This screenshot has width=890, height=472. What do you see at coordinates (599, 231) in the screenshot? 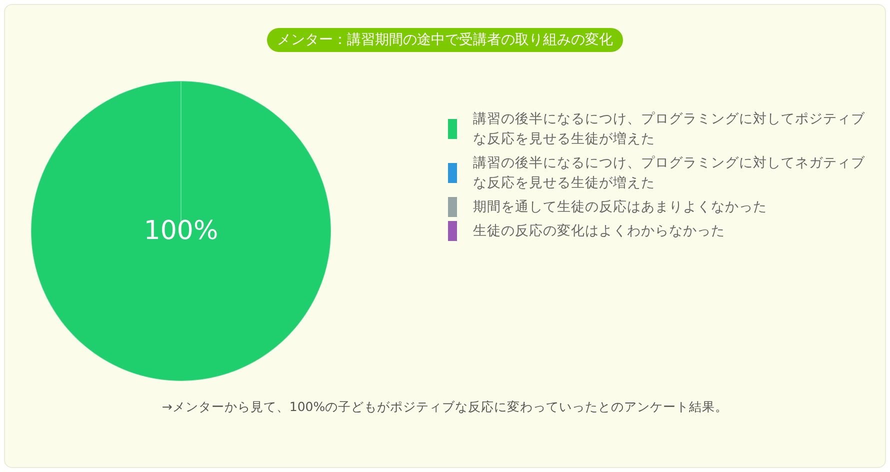
I see `legend-label: 生徒の反応の変化はよくわからなかった` at bounding box center [599, 231].